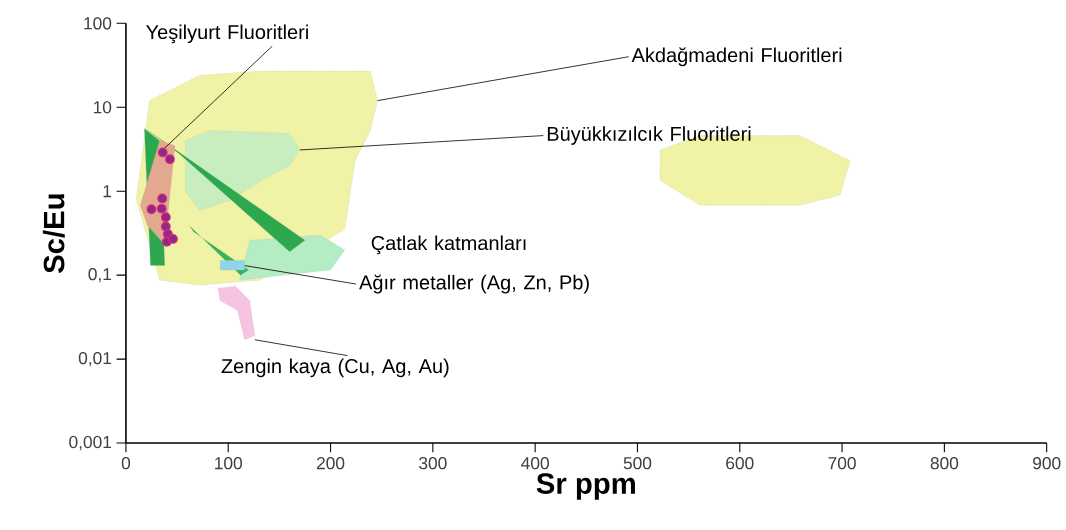  I want to click on annotation: Büyükkızılcık Fluoritleri, so click(649, 136).